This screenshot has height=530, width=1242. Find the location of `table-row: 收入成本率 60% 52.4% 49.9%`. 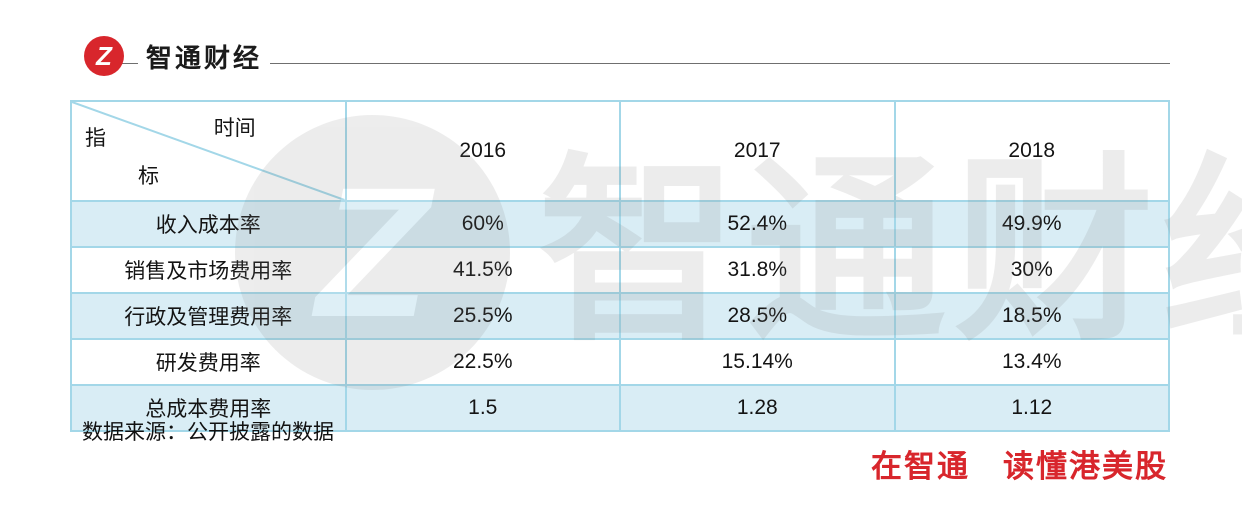

table-row: 收入成本率 60% 52.4% 49.9% is located at coordinates (620, 224).